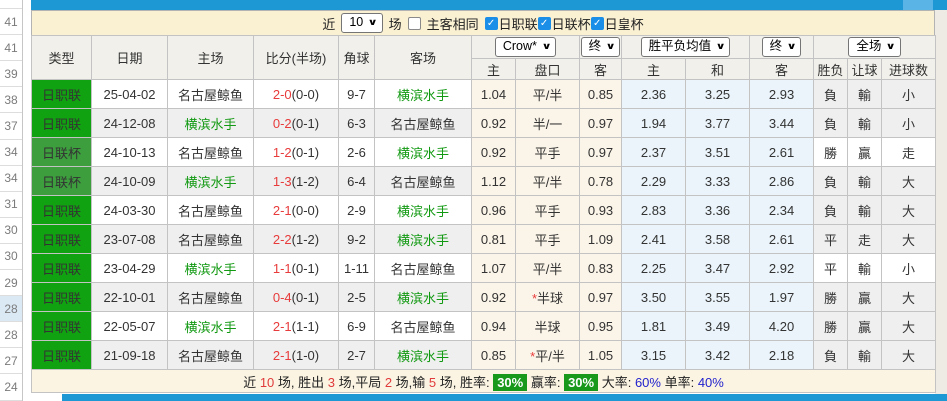 Image resolution: width=947 pixels, height=401 pixels. I want to click on odds-home: 0.94, so click(493, 326).